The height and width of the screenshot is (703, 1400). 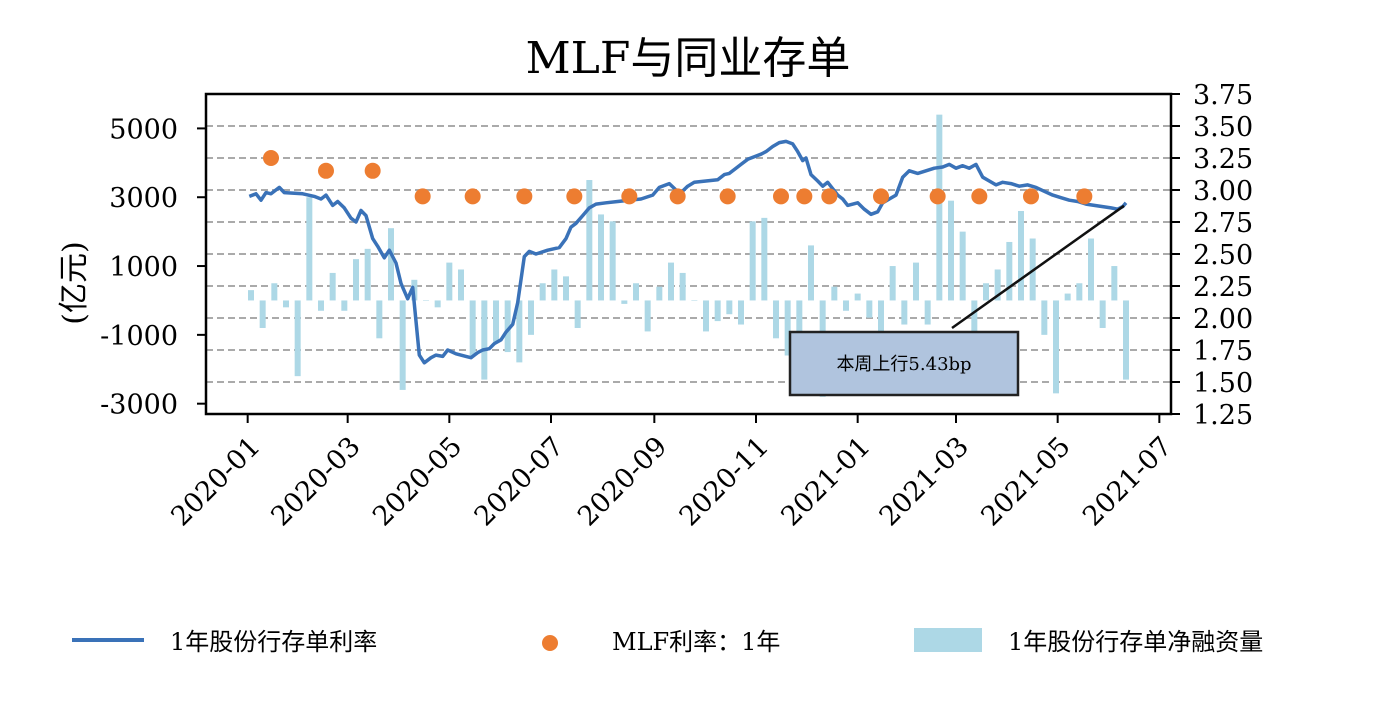 I want to click on x-tick-label: 2020-09, so click(x=622, y=481).